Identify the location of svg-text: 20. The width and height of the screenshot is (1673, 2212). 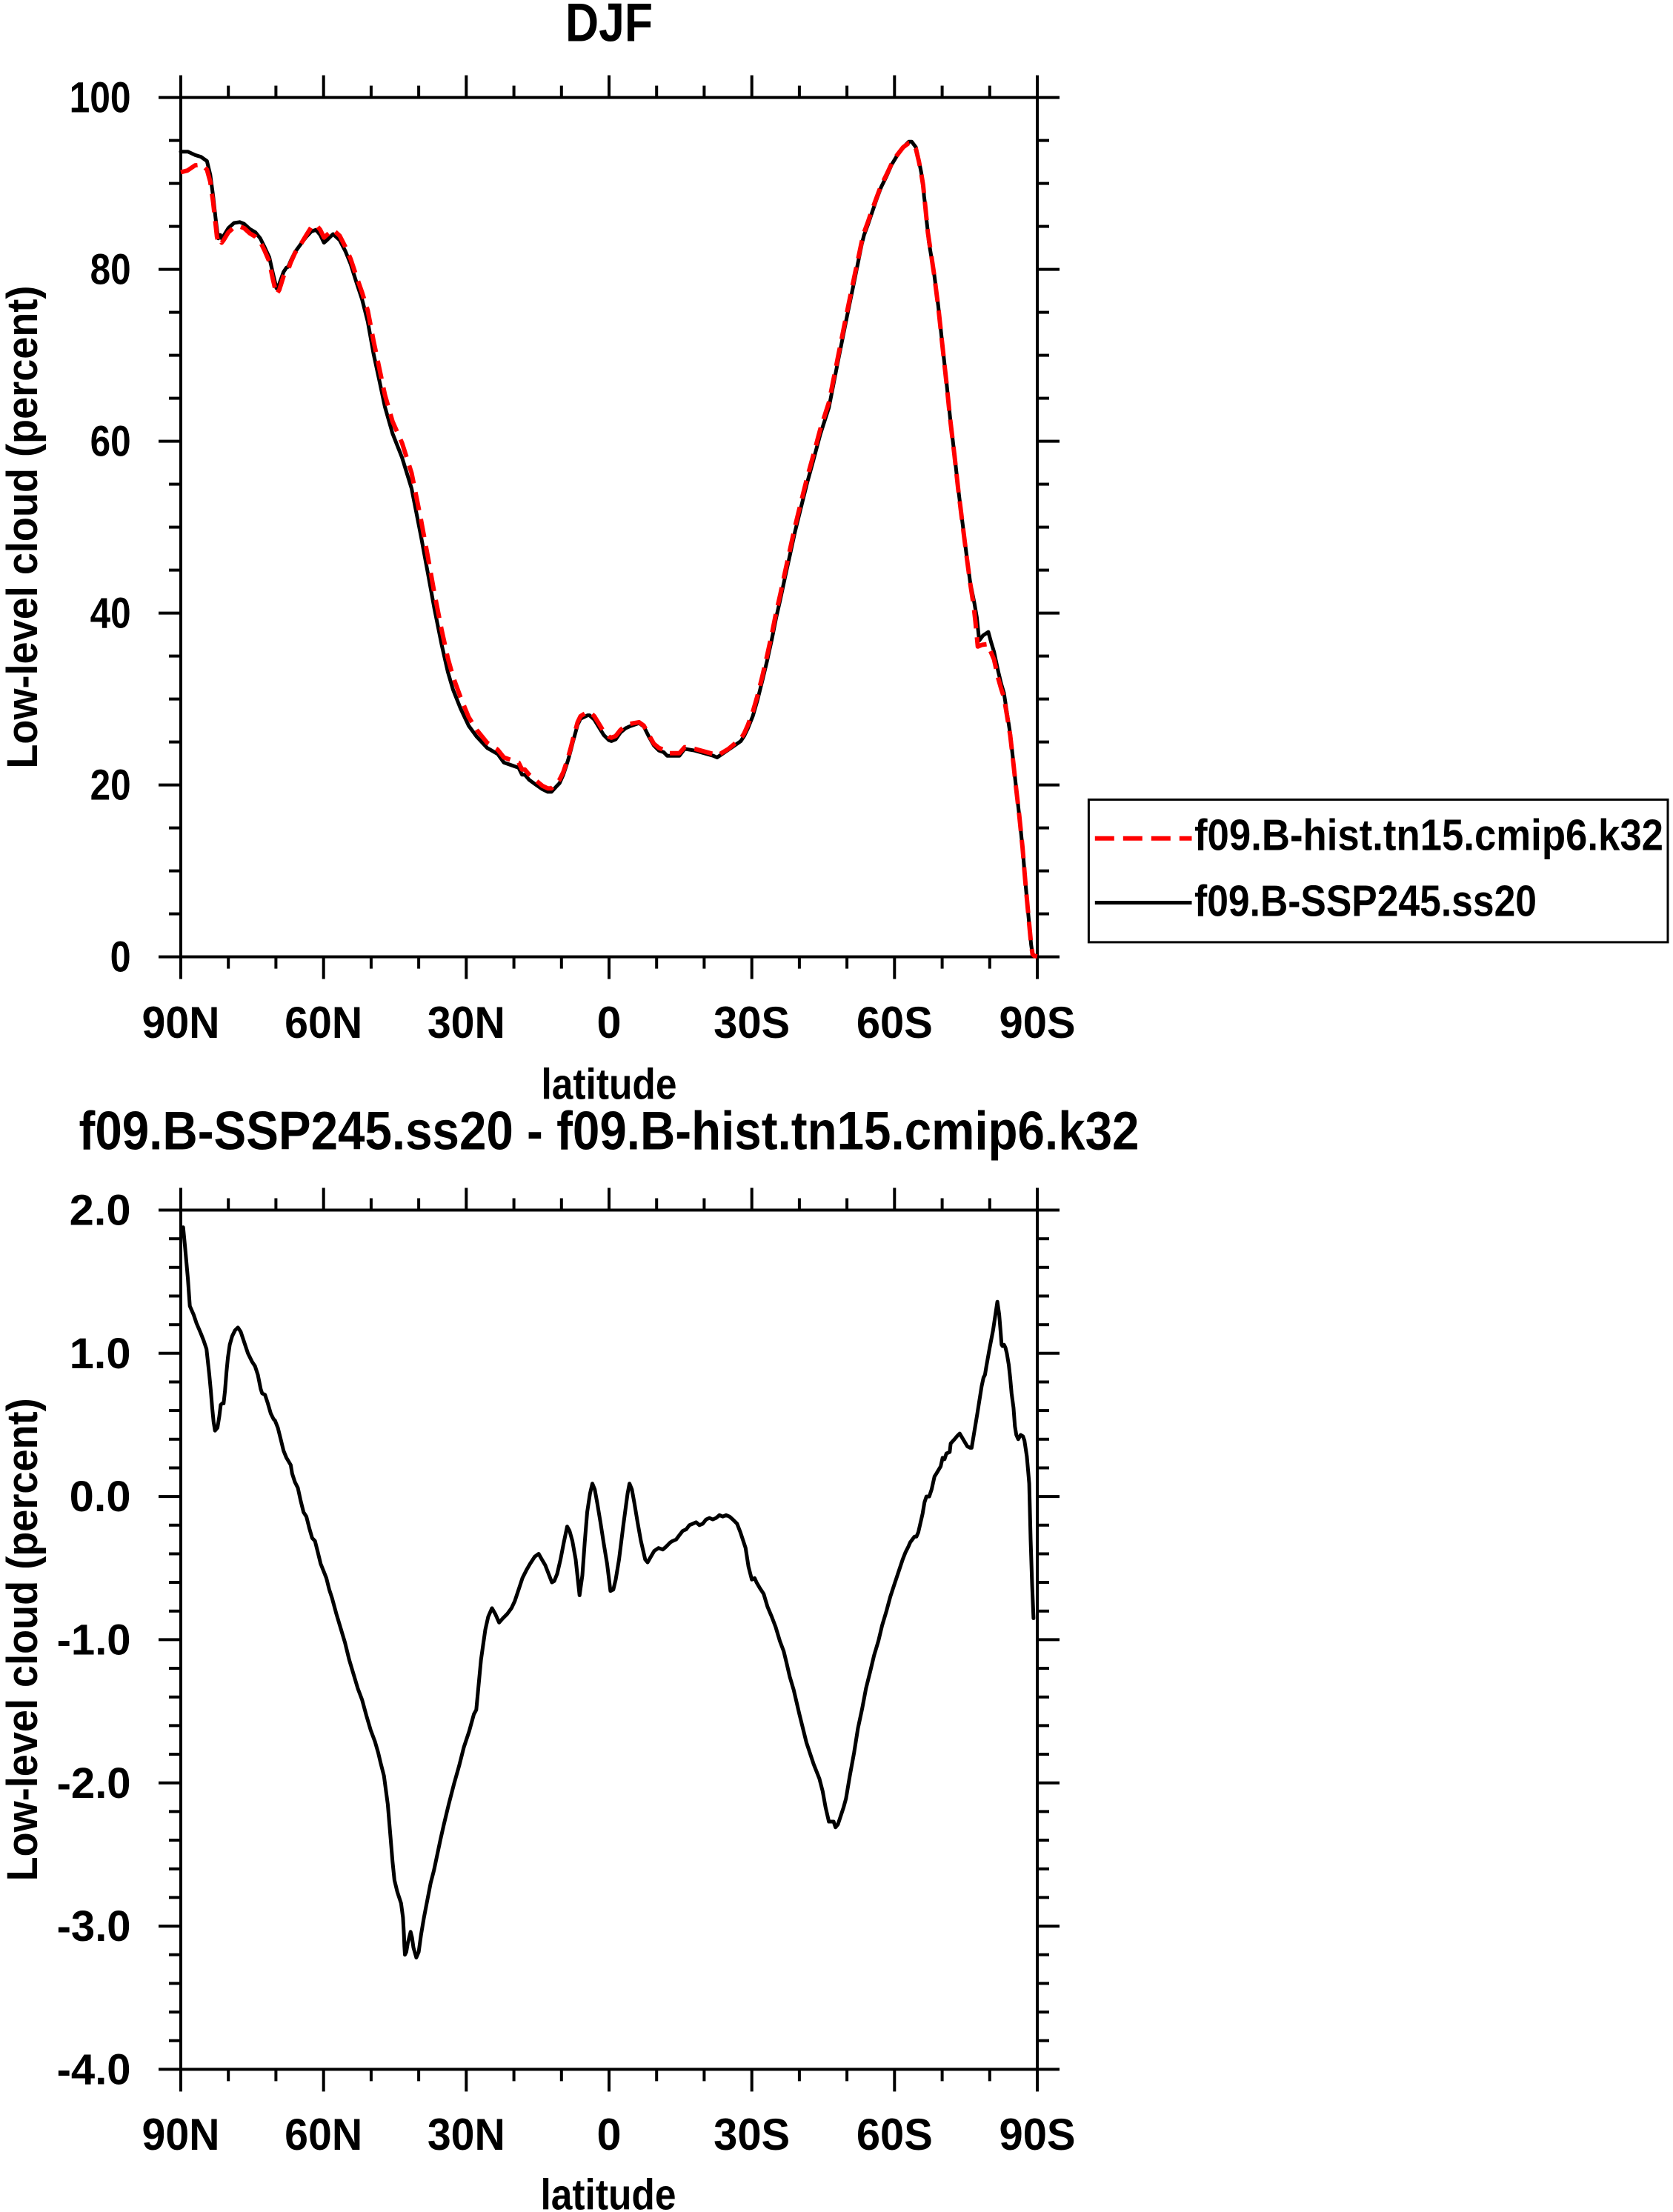
(110, 786).